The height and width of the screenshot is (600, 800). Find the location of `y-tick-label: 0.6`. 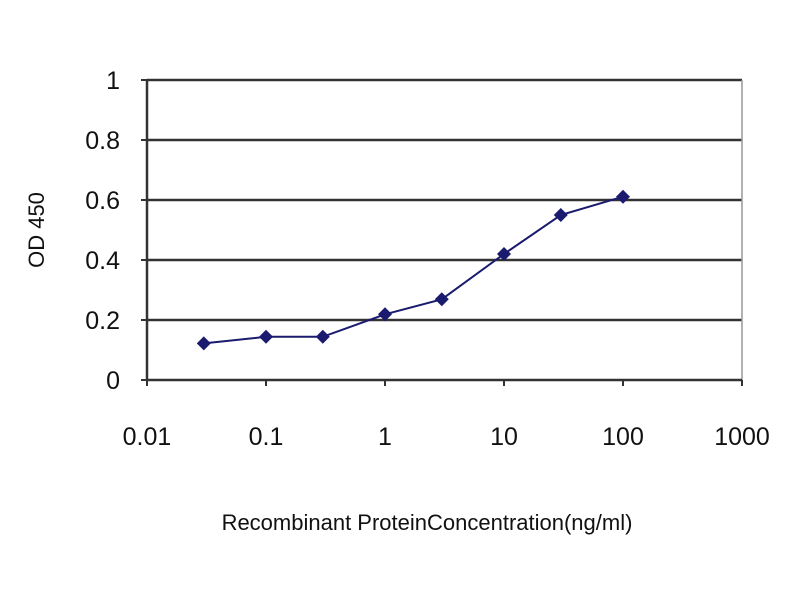

y-tick-label: 0.6 is located at coordinates (102, 201).